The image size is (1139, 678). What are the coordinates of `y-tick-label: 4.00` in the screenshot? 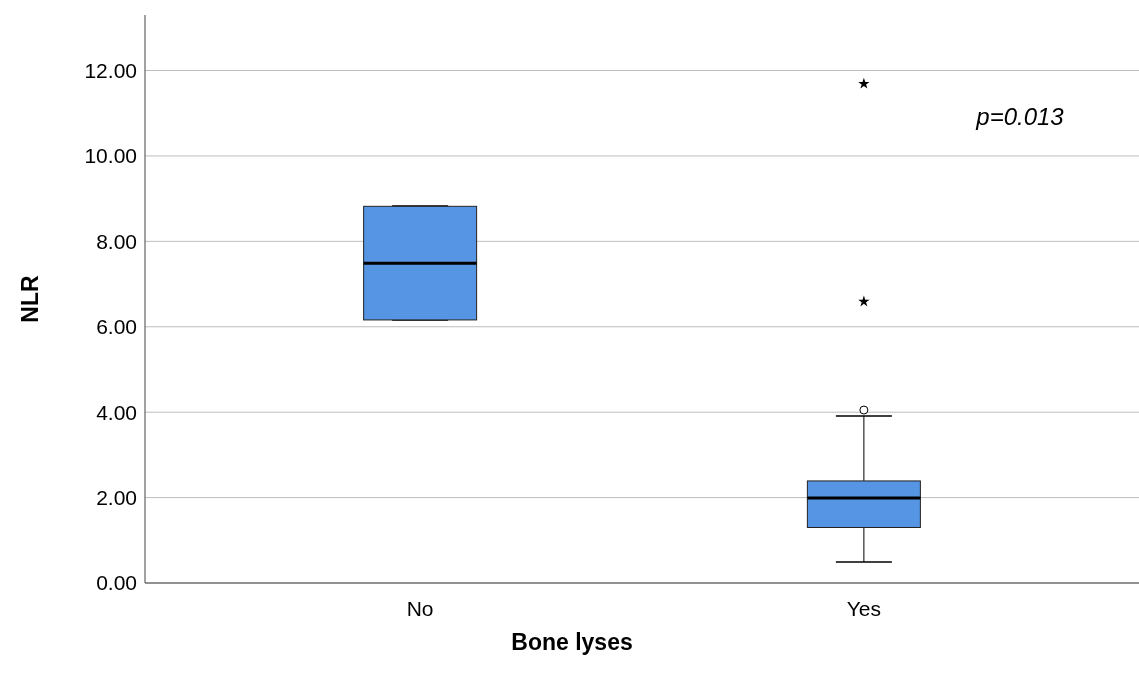 It's located at (116, 412).